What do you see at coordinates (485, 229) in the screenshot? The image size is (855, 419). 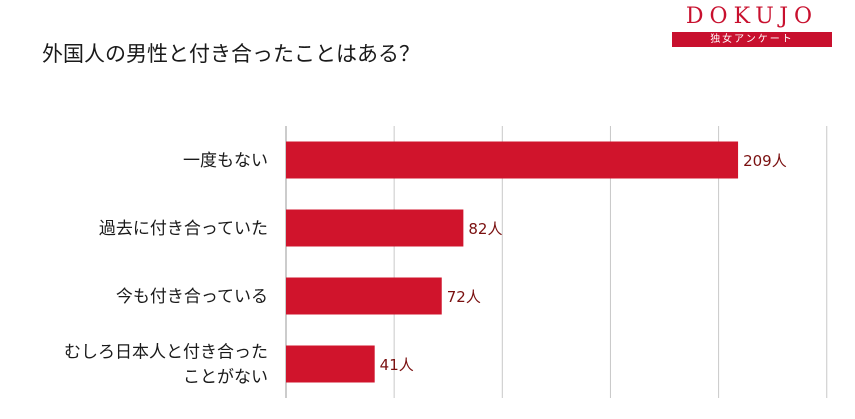 I see `data-label: 82人` at bounding box center [485, 229].